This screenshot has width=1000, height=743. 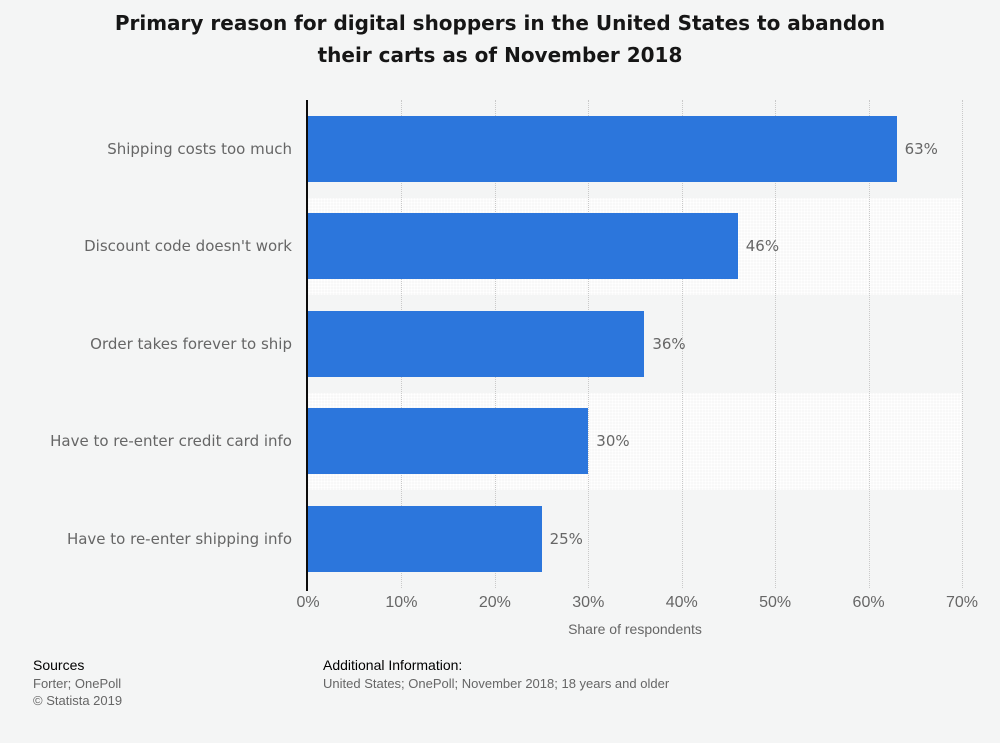 What do you see at coordinates (869, 344) in the screenshot?
I see `gridline-60%` at bounding box center [869, 344].